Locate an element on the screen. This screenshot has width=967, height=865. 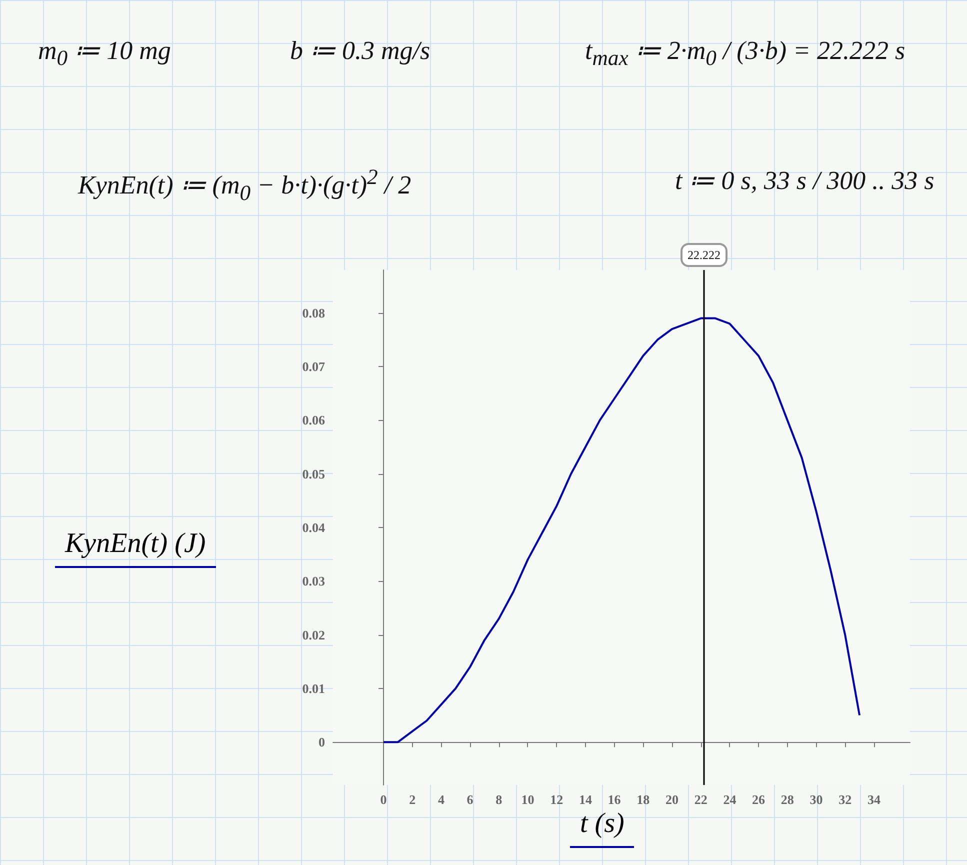
y-tick-label: 0.01 is located at coordinates (313, 688).